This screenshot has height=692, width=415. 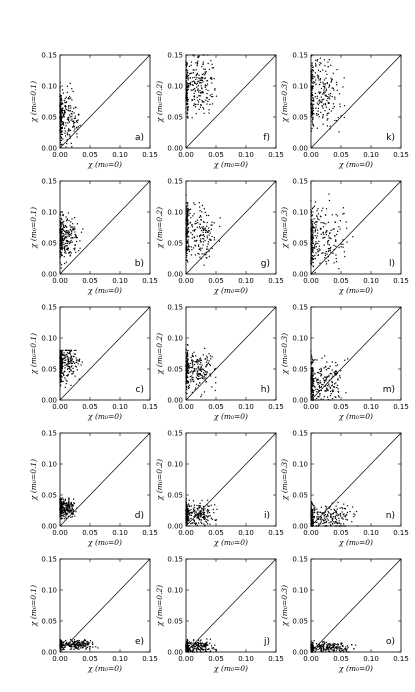 I want to click on plot-frame, so click(x=356, y=101).